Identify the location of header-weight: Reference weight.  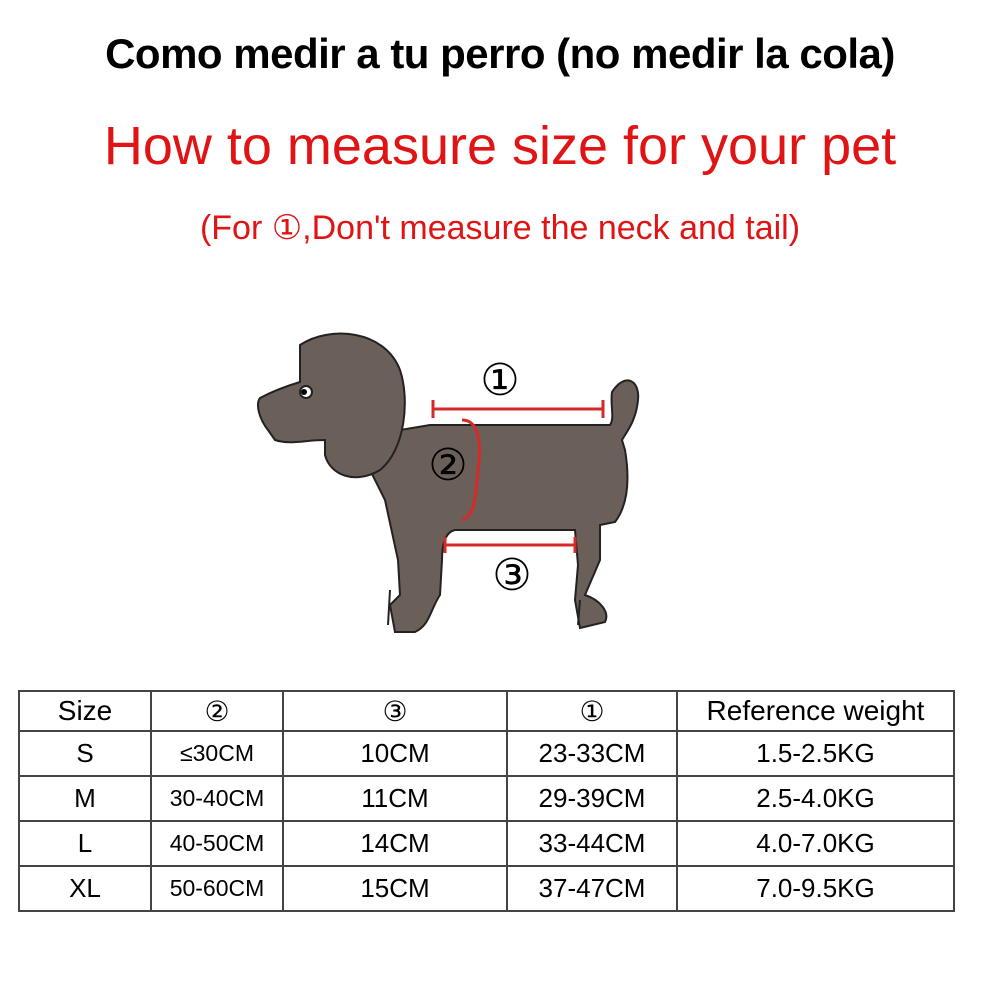
(815, 711).